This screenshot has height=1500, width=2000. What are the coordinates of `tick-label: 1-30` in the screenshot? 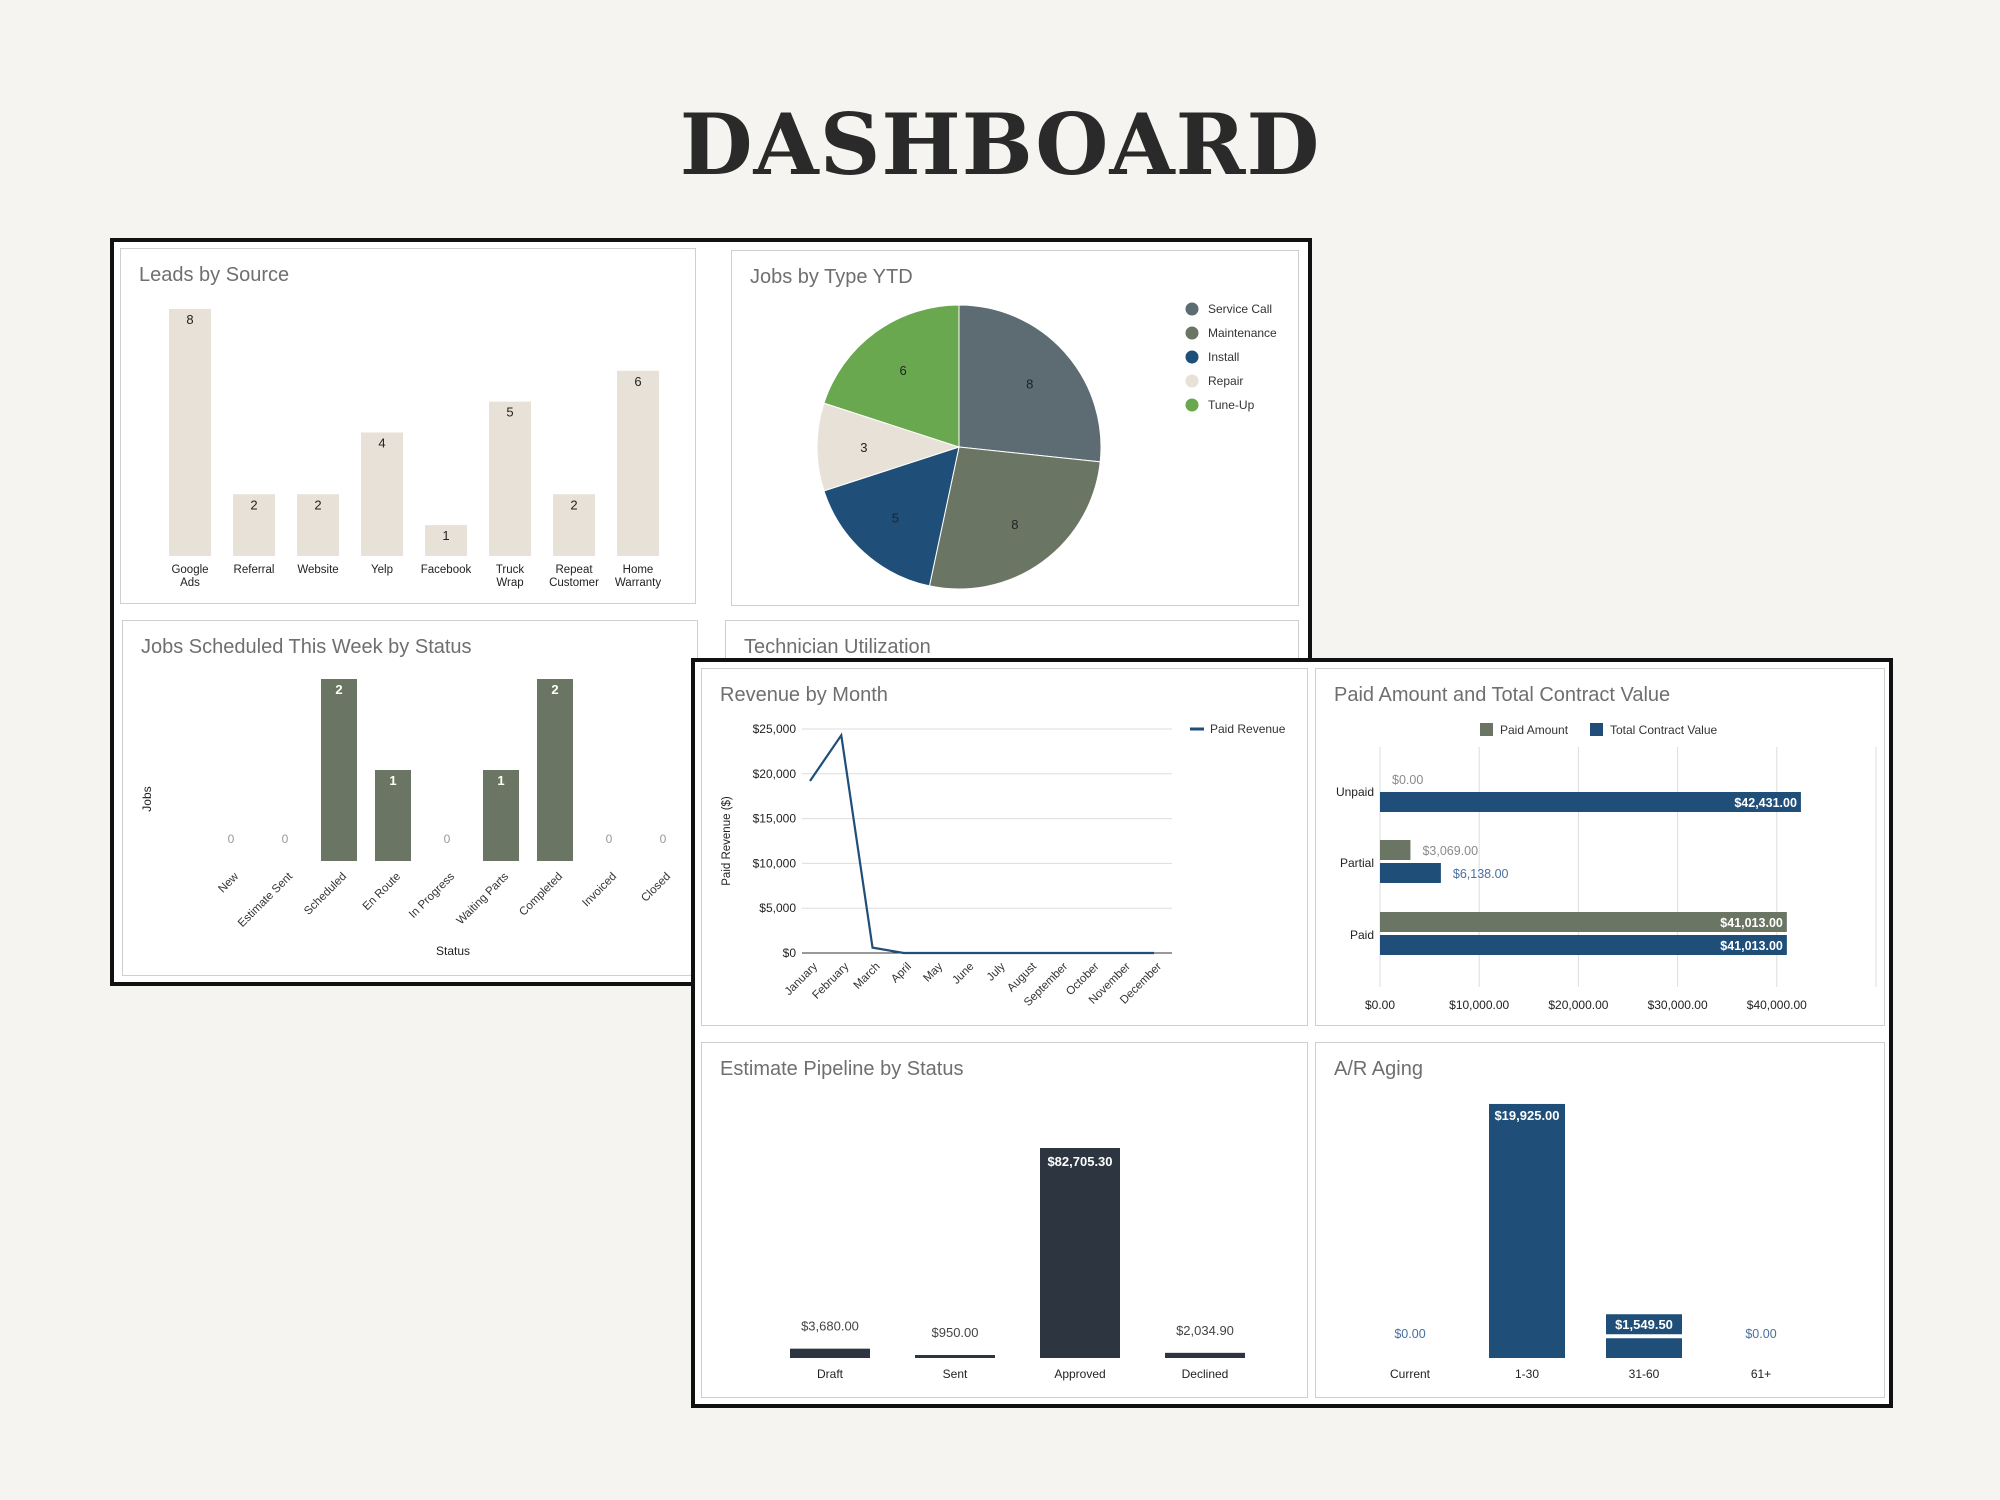 It's located at (1527, 1374).